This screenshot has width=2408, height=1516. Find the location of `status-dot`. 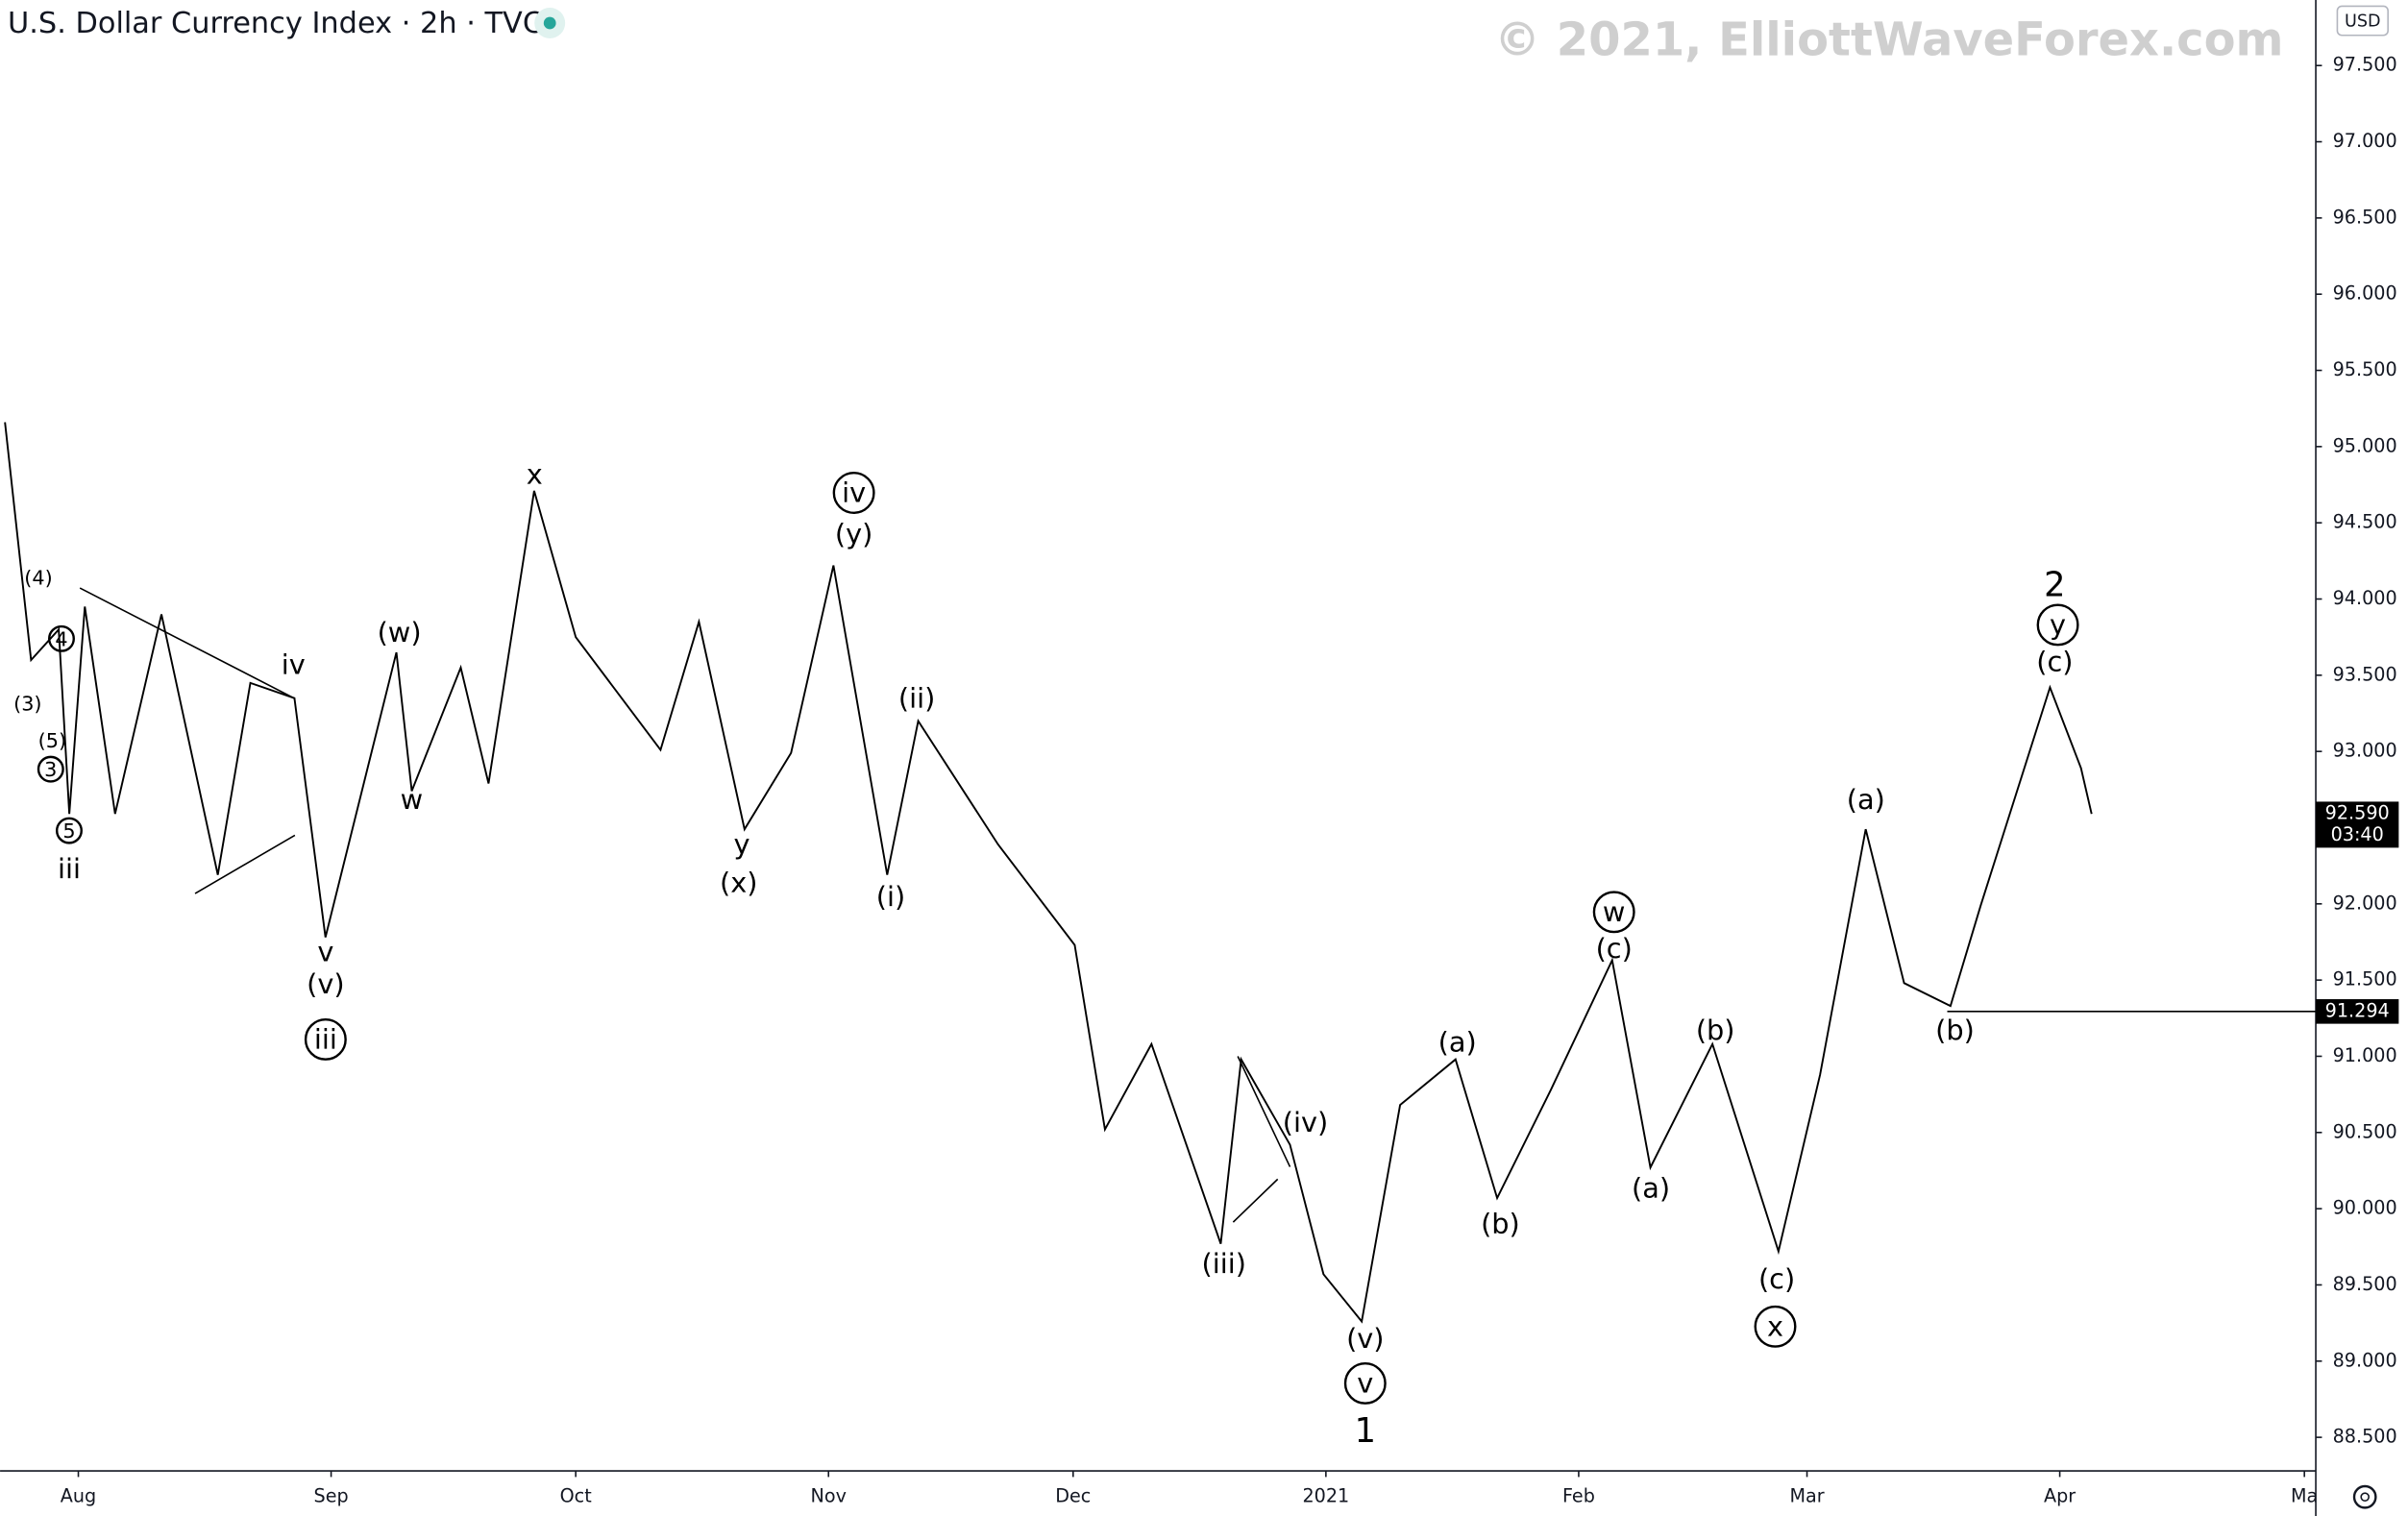

status-dot is located at coordinates (549, 23).